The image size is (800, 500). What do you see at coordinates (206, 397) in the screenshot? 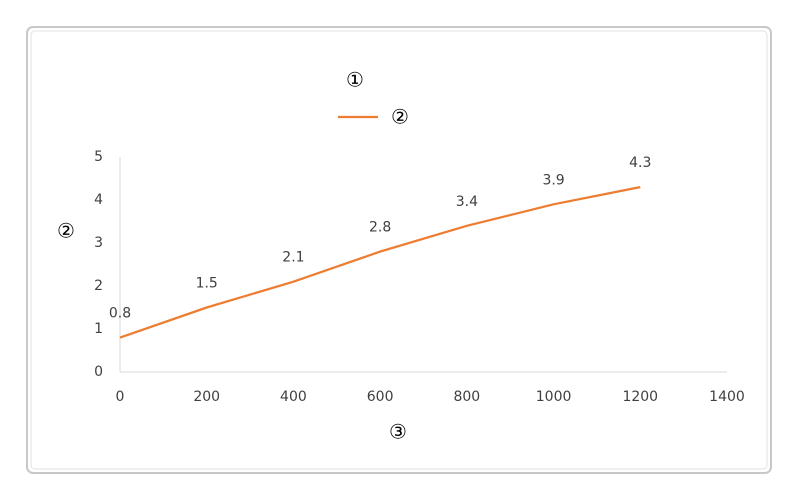
I see `x-tick-label: 200` at bounding box center [206, 397].